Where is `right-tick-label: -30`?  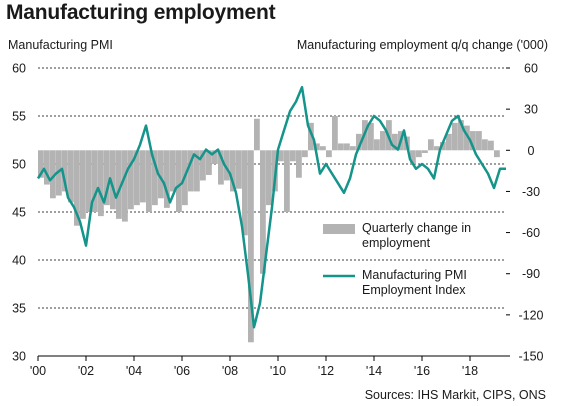
right-tick-label: -30 is located at coordinates (531, 192).